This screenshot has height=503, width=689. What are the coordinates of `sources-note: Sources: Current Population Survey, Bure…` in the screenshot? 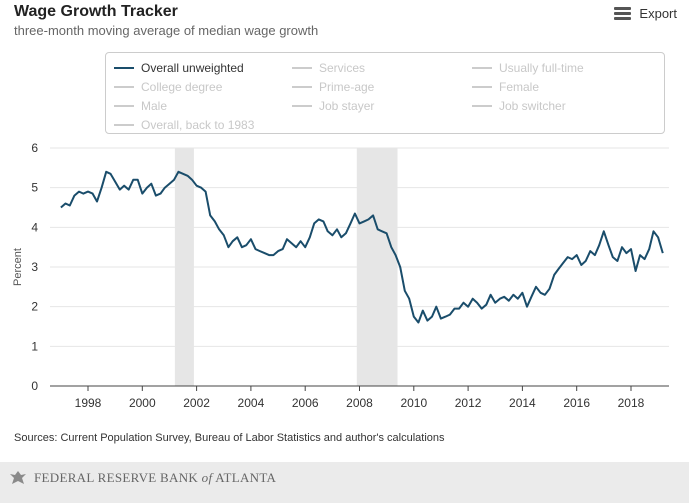 It's located at (229, 438).